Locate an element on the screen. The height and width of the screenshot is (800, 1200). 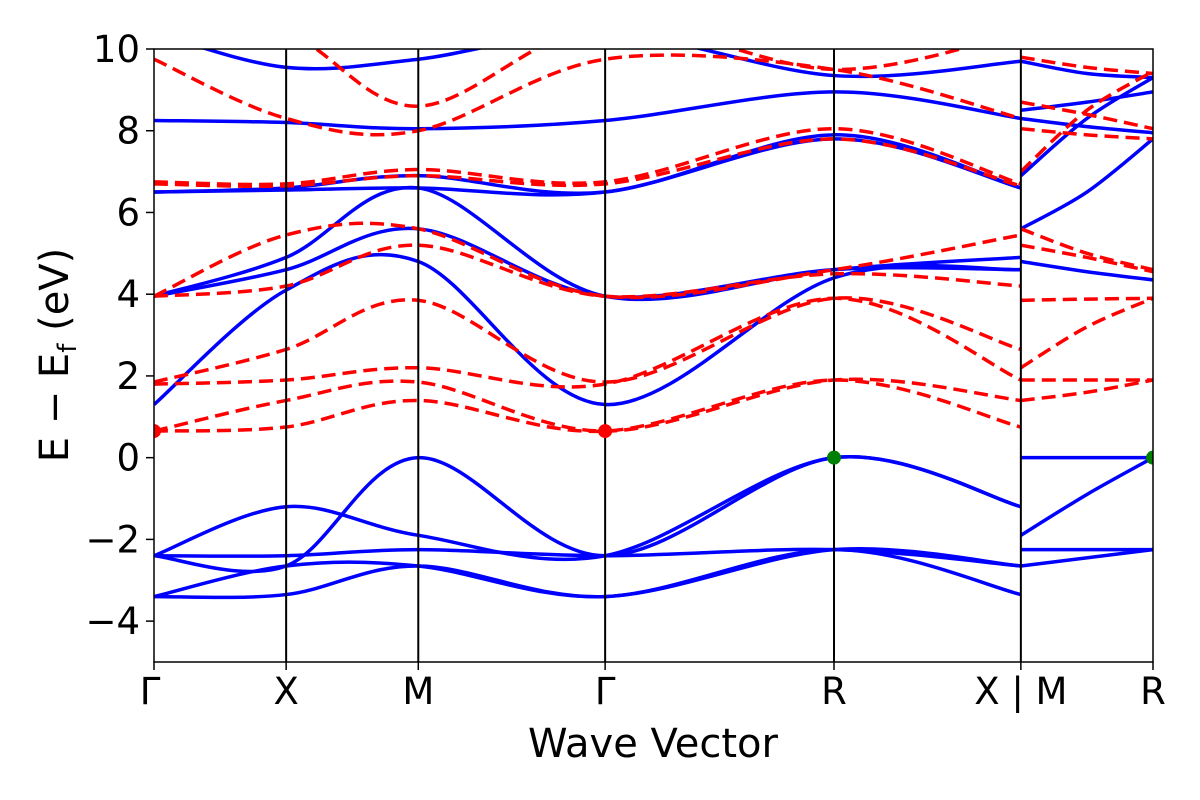
y-tick-label: 10 is located at coordinates (116, 49).